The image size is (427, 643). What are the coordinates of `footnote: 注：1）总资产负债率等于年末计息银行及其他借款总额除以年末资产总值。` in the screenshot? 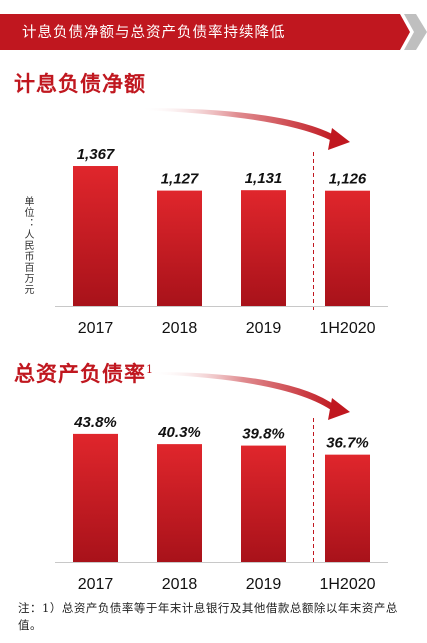 It's located at (208, 616).